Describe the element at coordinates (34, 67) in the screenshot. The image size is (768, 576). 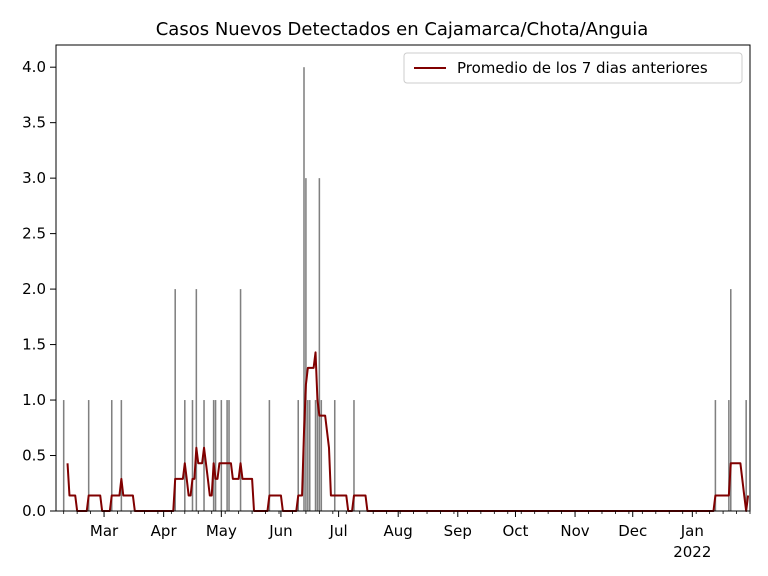
I see `y-tick-label: 4.0` at that location.